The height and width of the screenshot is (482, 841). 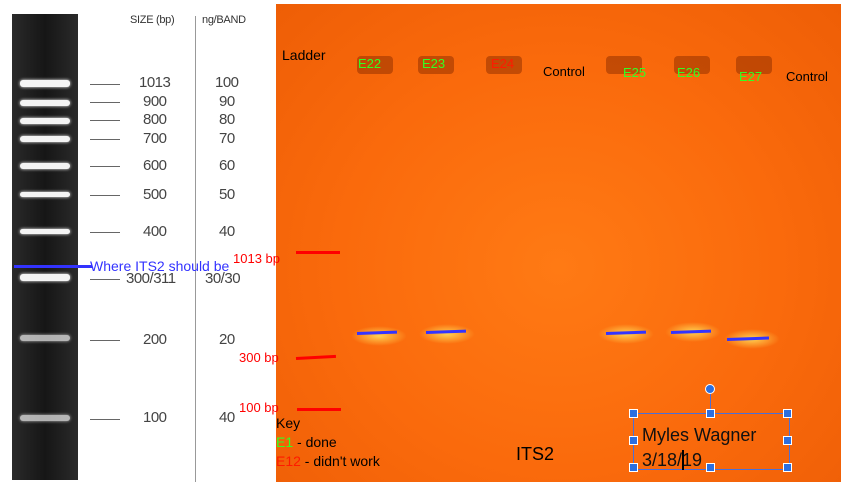 I want to click on legend-key: Key E1 - done E12 - didn't work, so click(x=328, y=442).